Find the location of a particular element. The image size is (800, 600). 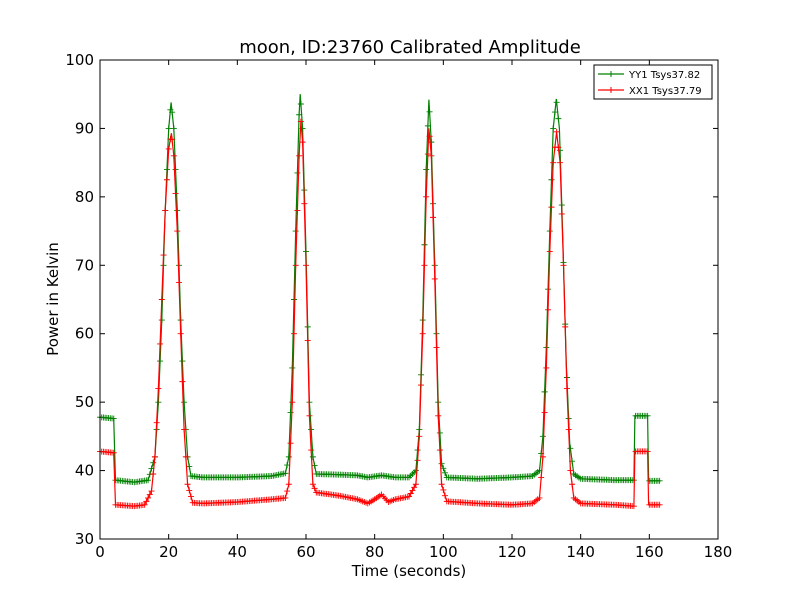

y-tick-label: 90 is located at coordinates (84, 128).